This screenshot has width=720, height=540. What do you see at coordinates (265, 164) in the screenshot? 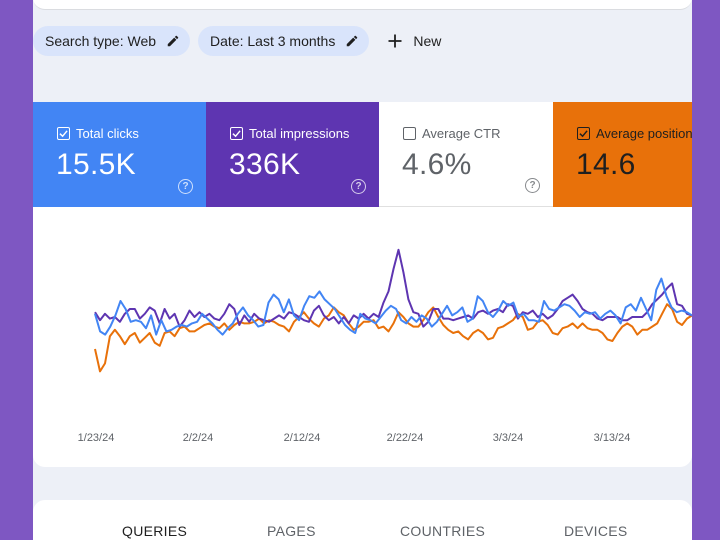
I see `metric-value: 336K` at bounding box center [265, 164].